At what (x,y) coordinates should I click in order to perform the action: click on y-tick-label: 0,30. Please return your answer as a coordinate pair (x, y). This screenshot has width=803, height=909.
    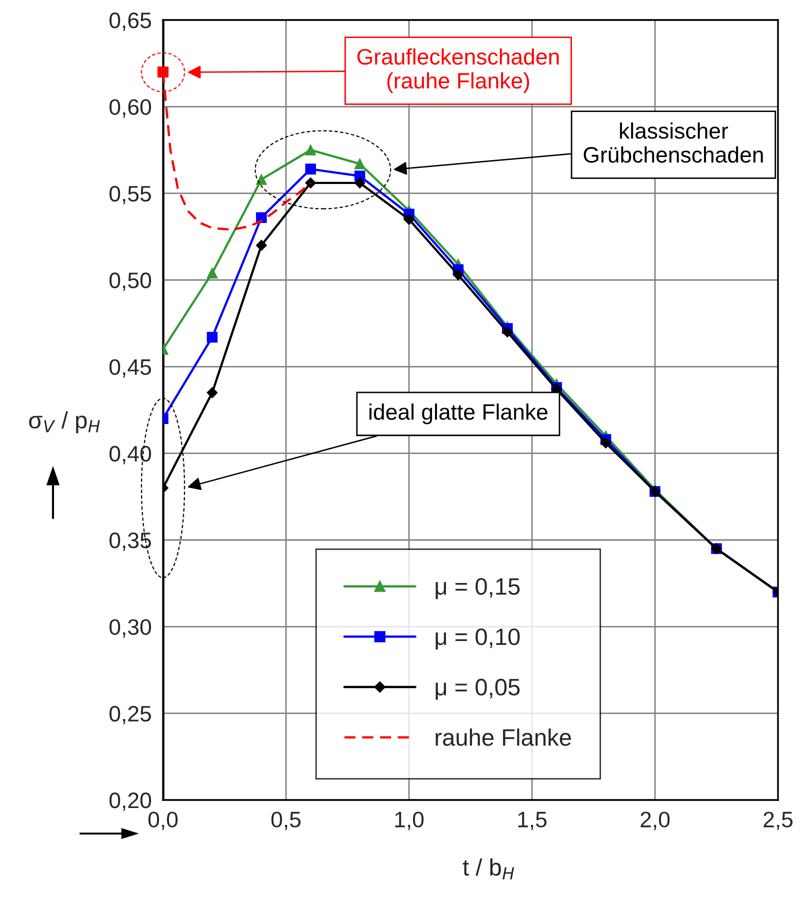
    Looking at the image, I should click on (131, 628).